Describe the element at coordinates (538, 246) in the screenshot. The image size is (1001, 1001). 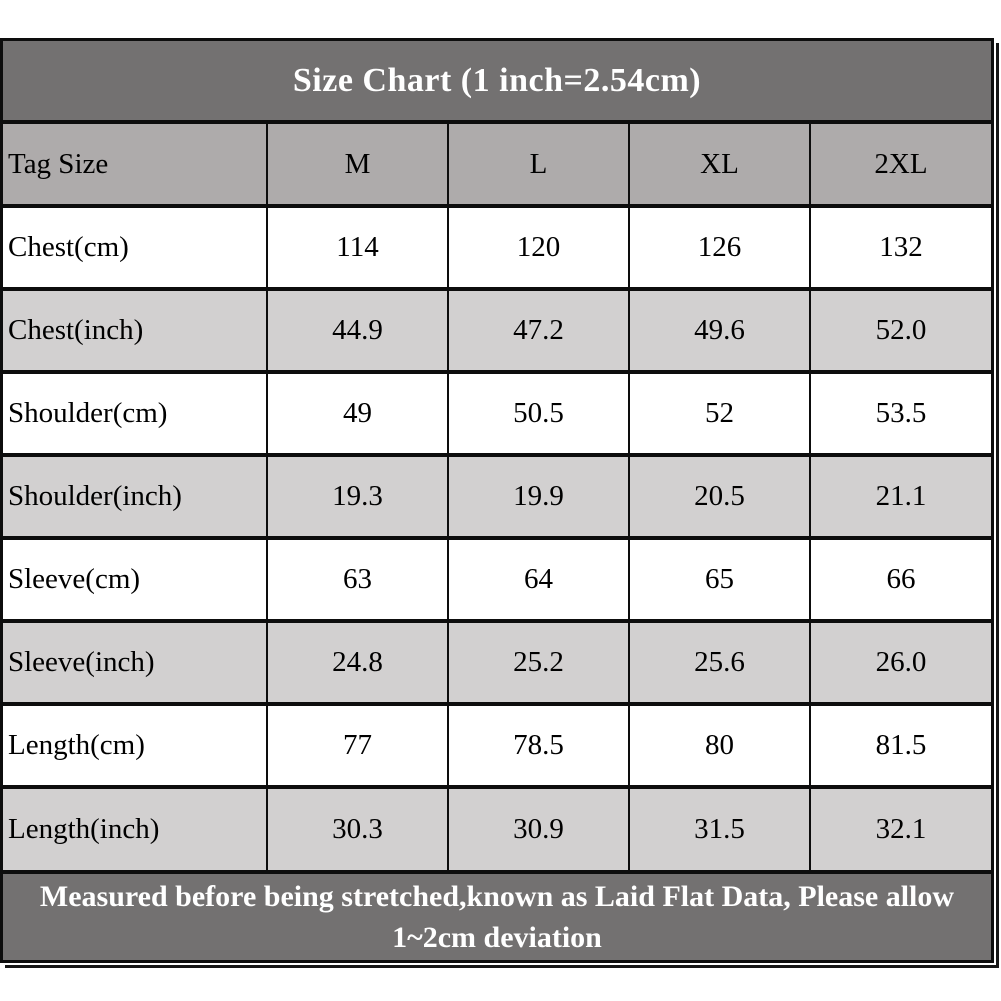
I see `value-l-cell: 120` at that location.